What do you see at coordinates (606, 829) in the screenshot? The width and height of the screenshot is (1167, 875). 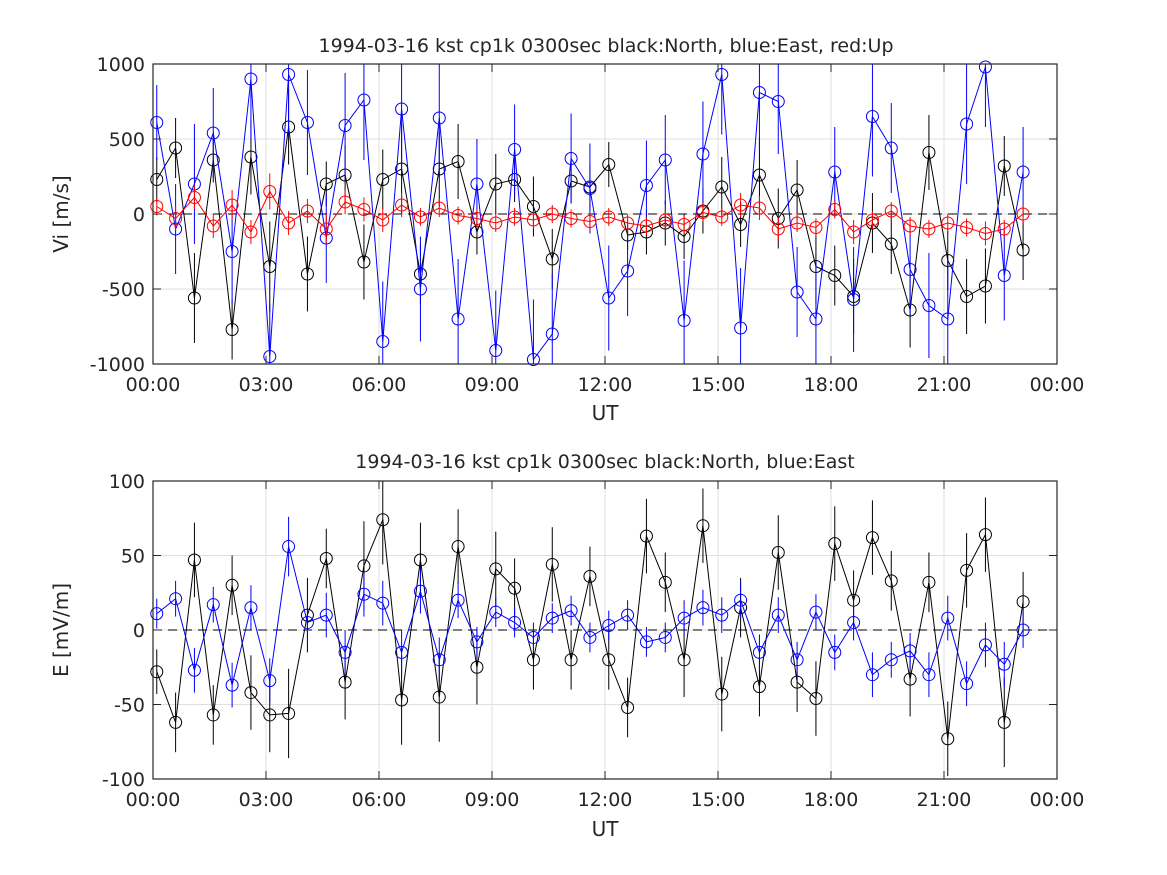 I see `efield-x-axis-label: UT` at bounding box center [606, 829].